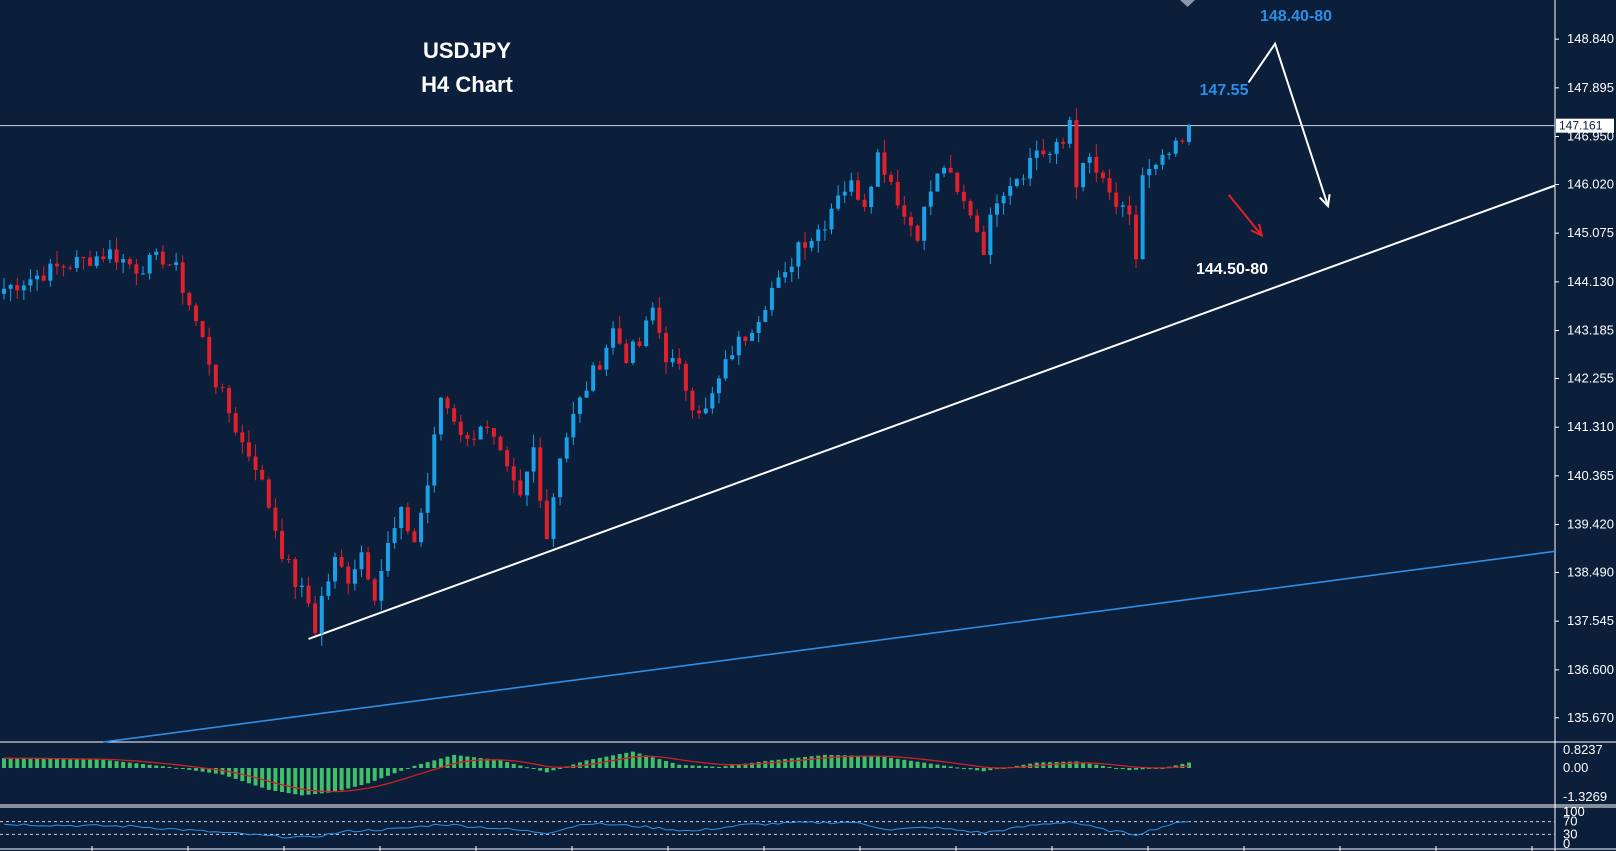 The height and width of the screenshot is (851, 1616). What do you see at coordinates (1590, 717) in the screenshot?
I see `price-axis-label: 135.670` at bounding box center [1590, 717].